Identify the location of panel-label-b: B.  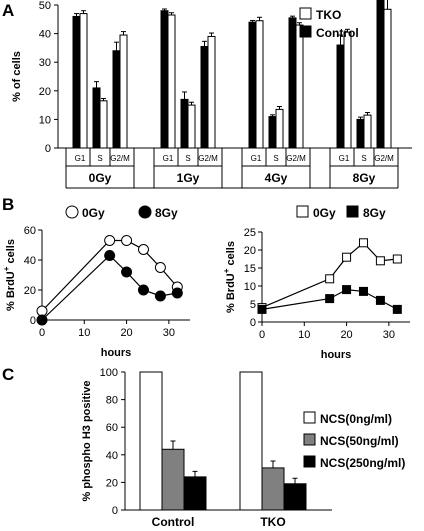
(8, 204).